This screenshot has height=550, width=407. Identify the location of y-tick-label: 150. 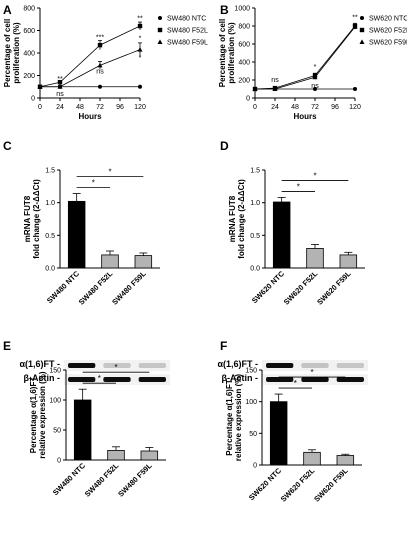
(251, 371).